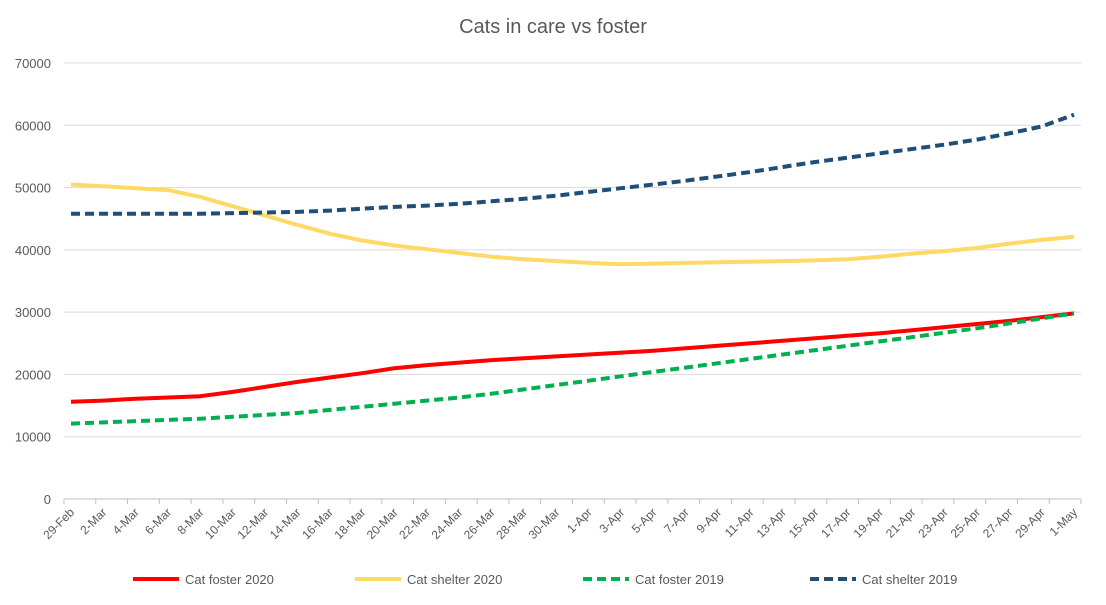 This screenshot has width=1106, height=605. What do you see at coordinates (454, 579) in the screenshot?
I see `legend-label: Cat shelter 2020` at bounding box center [454, 579].